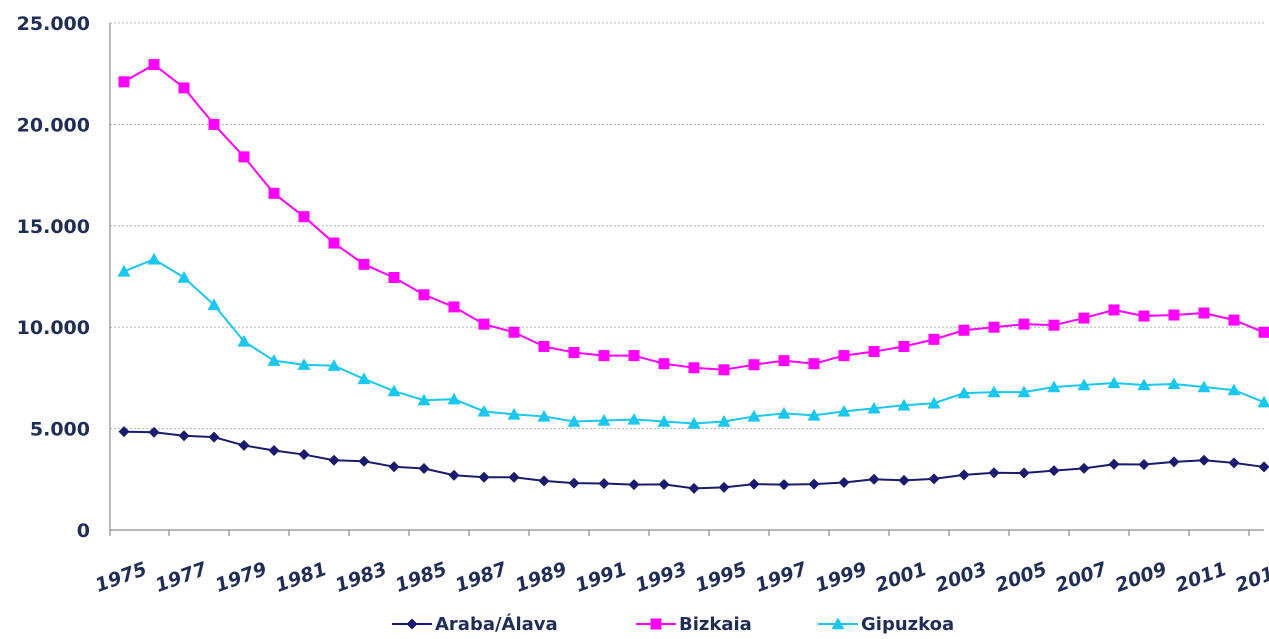  I want to click on x-tick-label: 1983, so click(360, 577).